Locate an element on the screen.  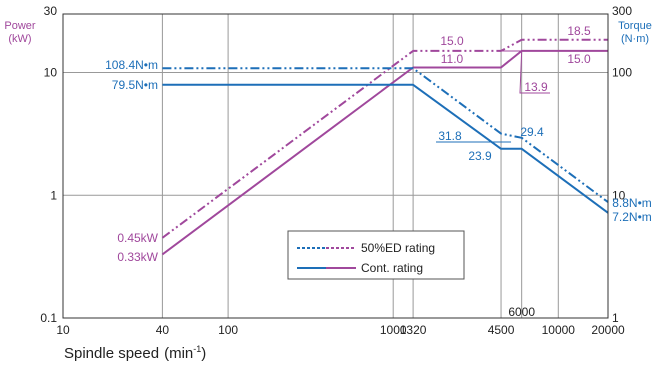
y-left-tick-label: 30 is located at coordinates (51, 11).